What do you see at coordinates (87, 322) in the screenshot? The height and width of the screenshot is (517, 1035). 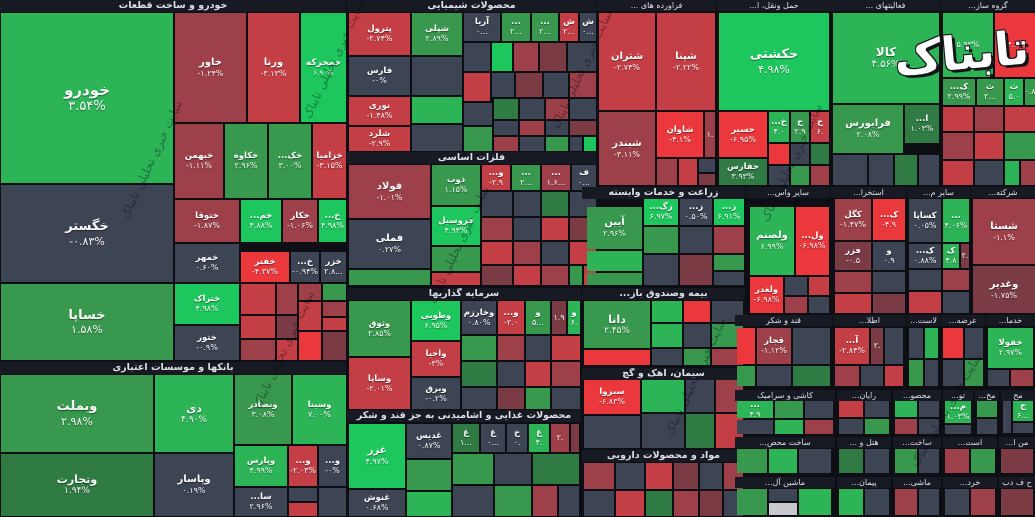 I see `cell-خساپا: خساپا ۱.۵۸%` at bounding box center [87, 322].